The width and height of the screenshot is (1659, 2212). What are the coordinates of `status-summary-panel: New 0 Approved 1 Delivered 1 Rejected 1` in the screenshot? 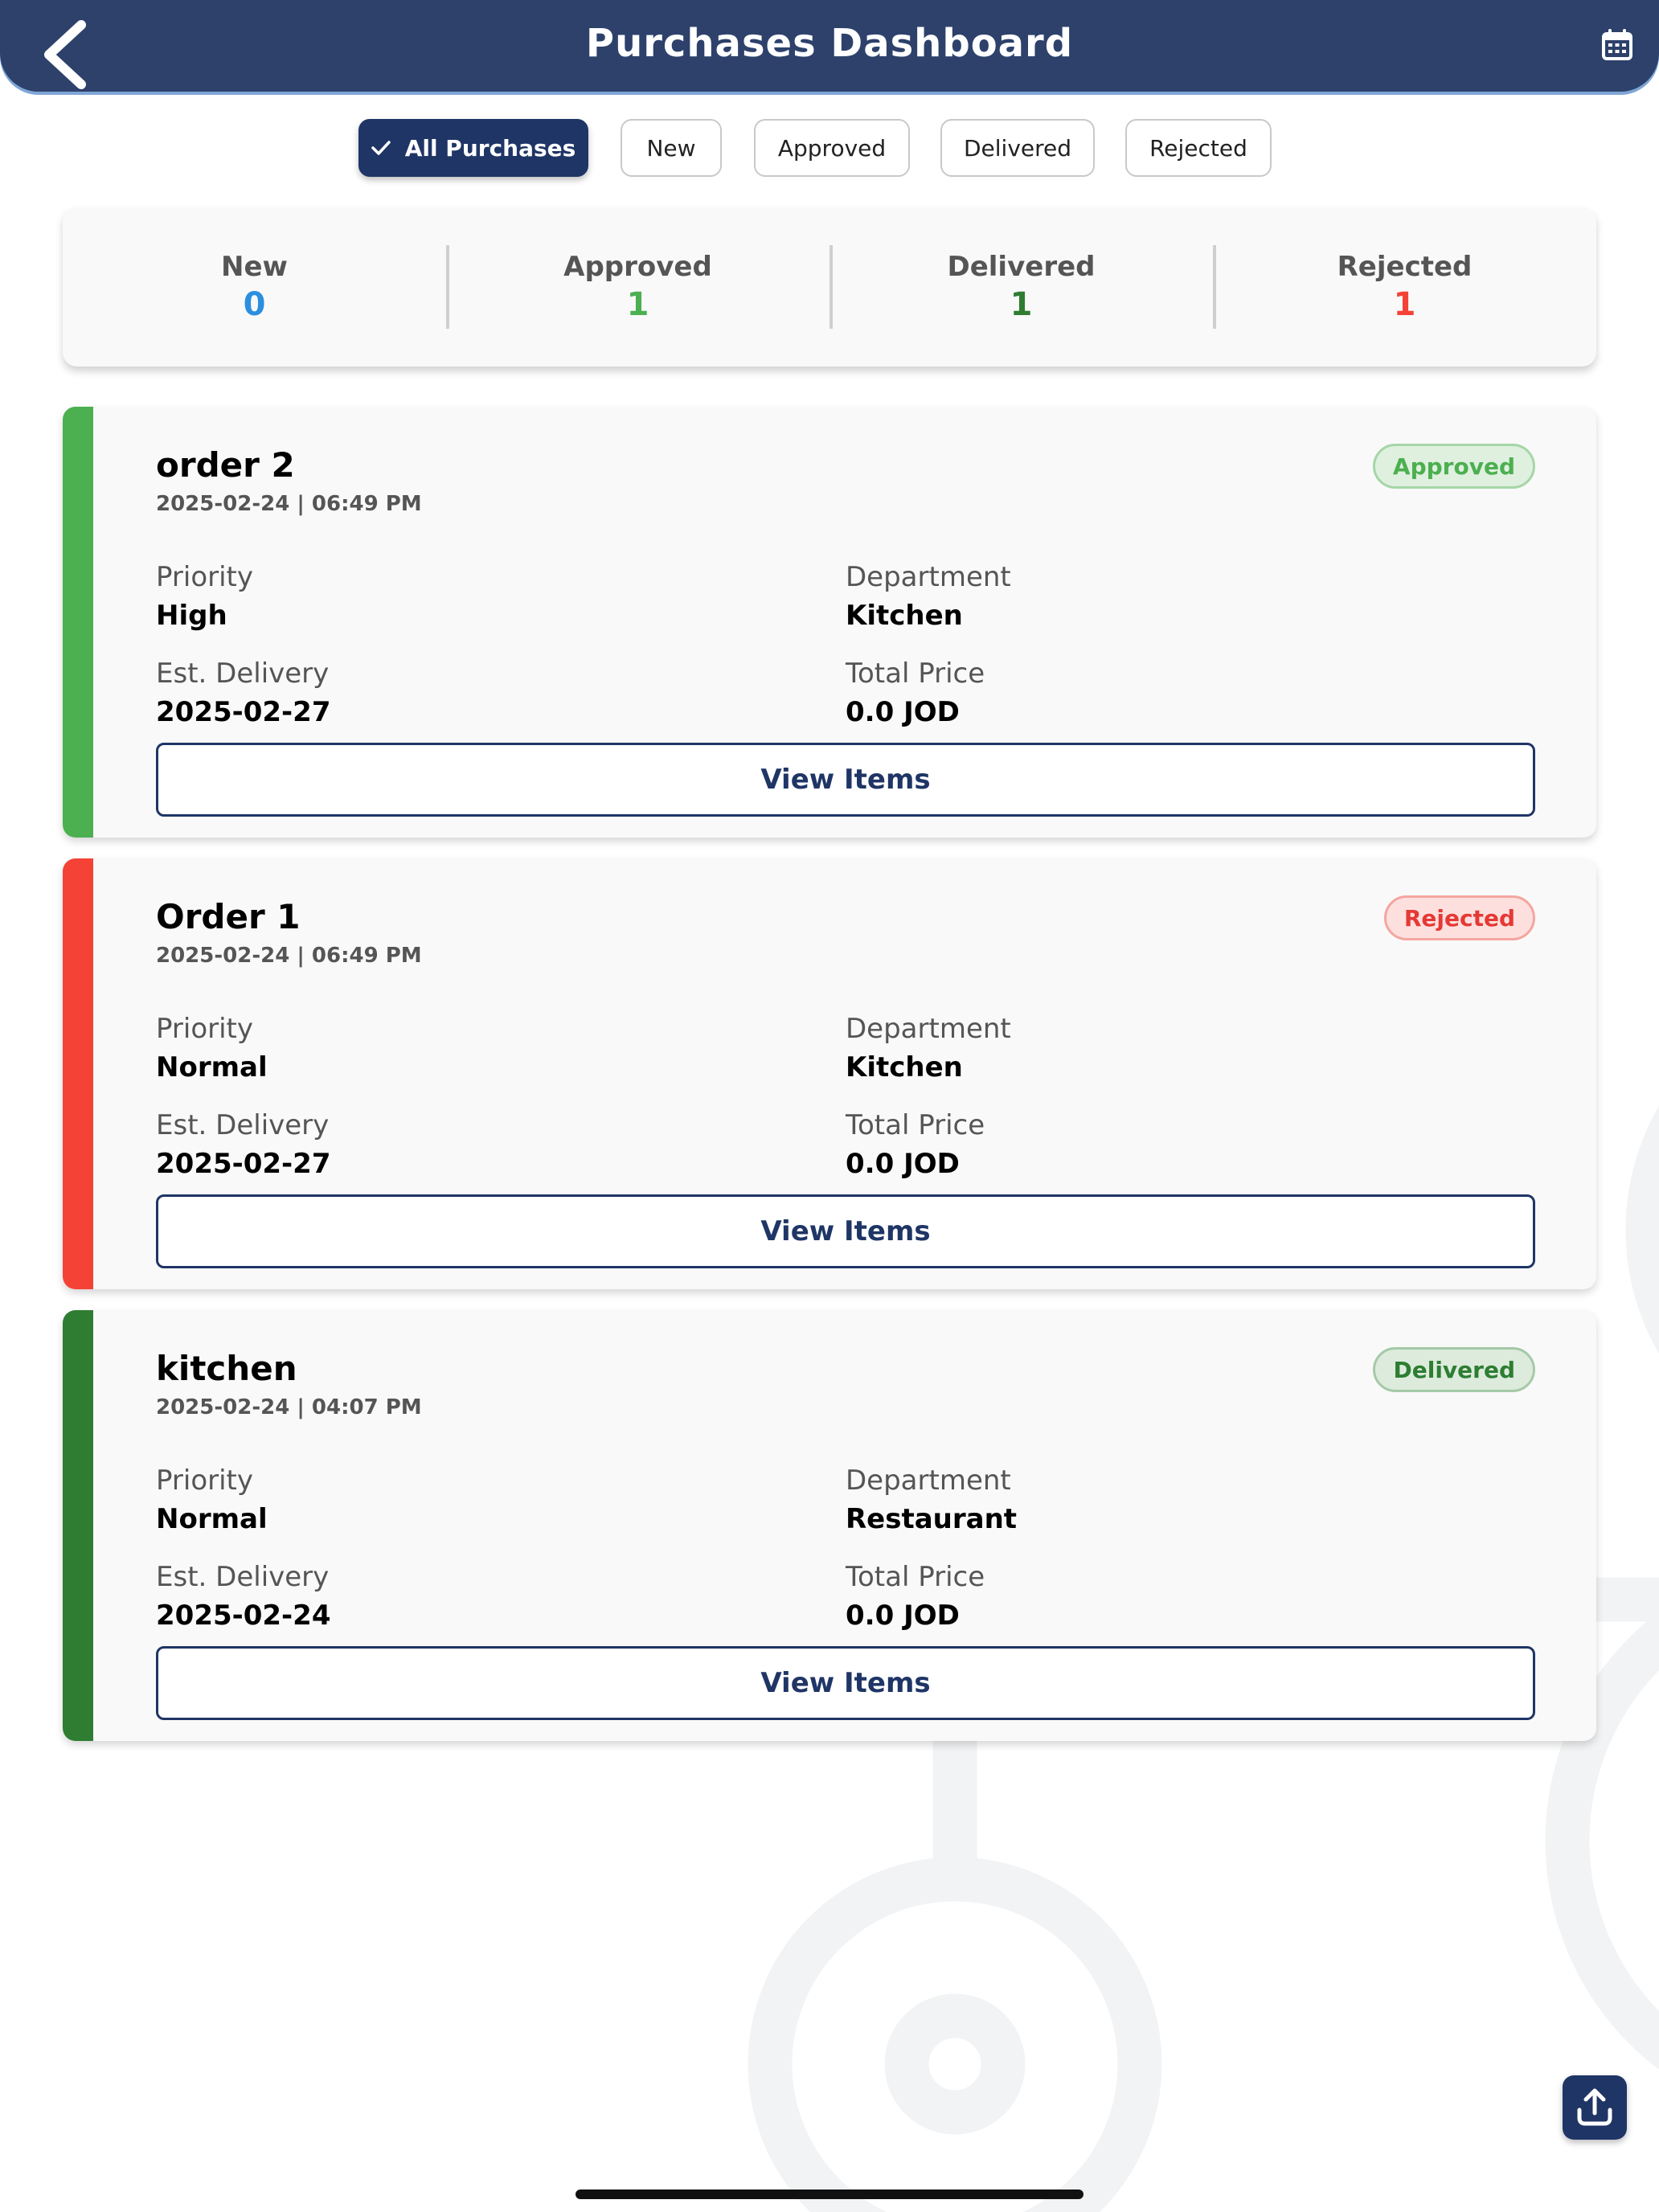 It's located at (829, 287).